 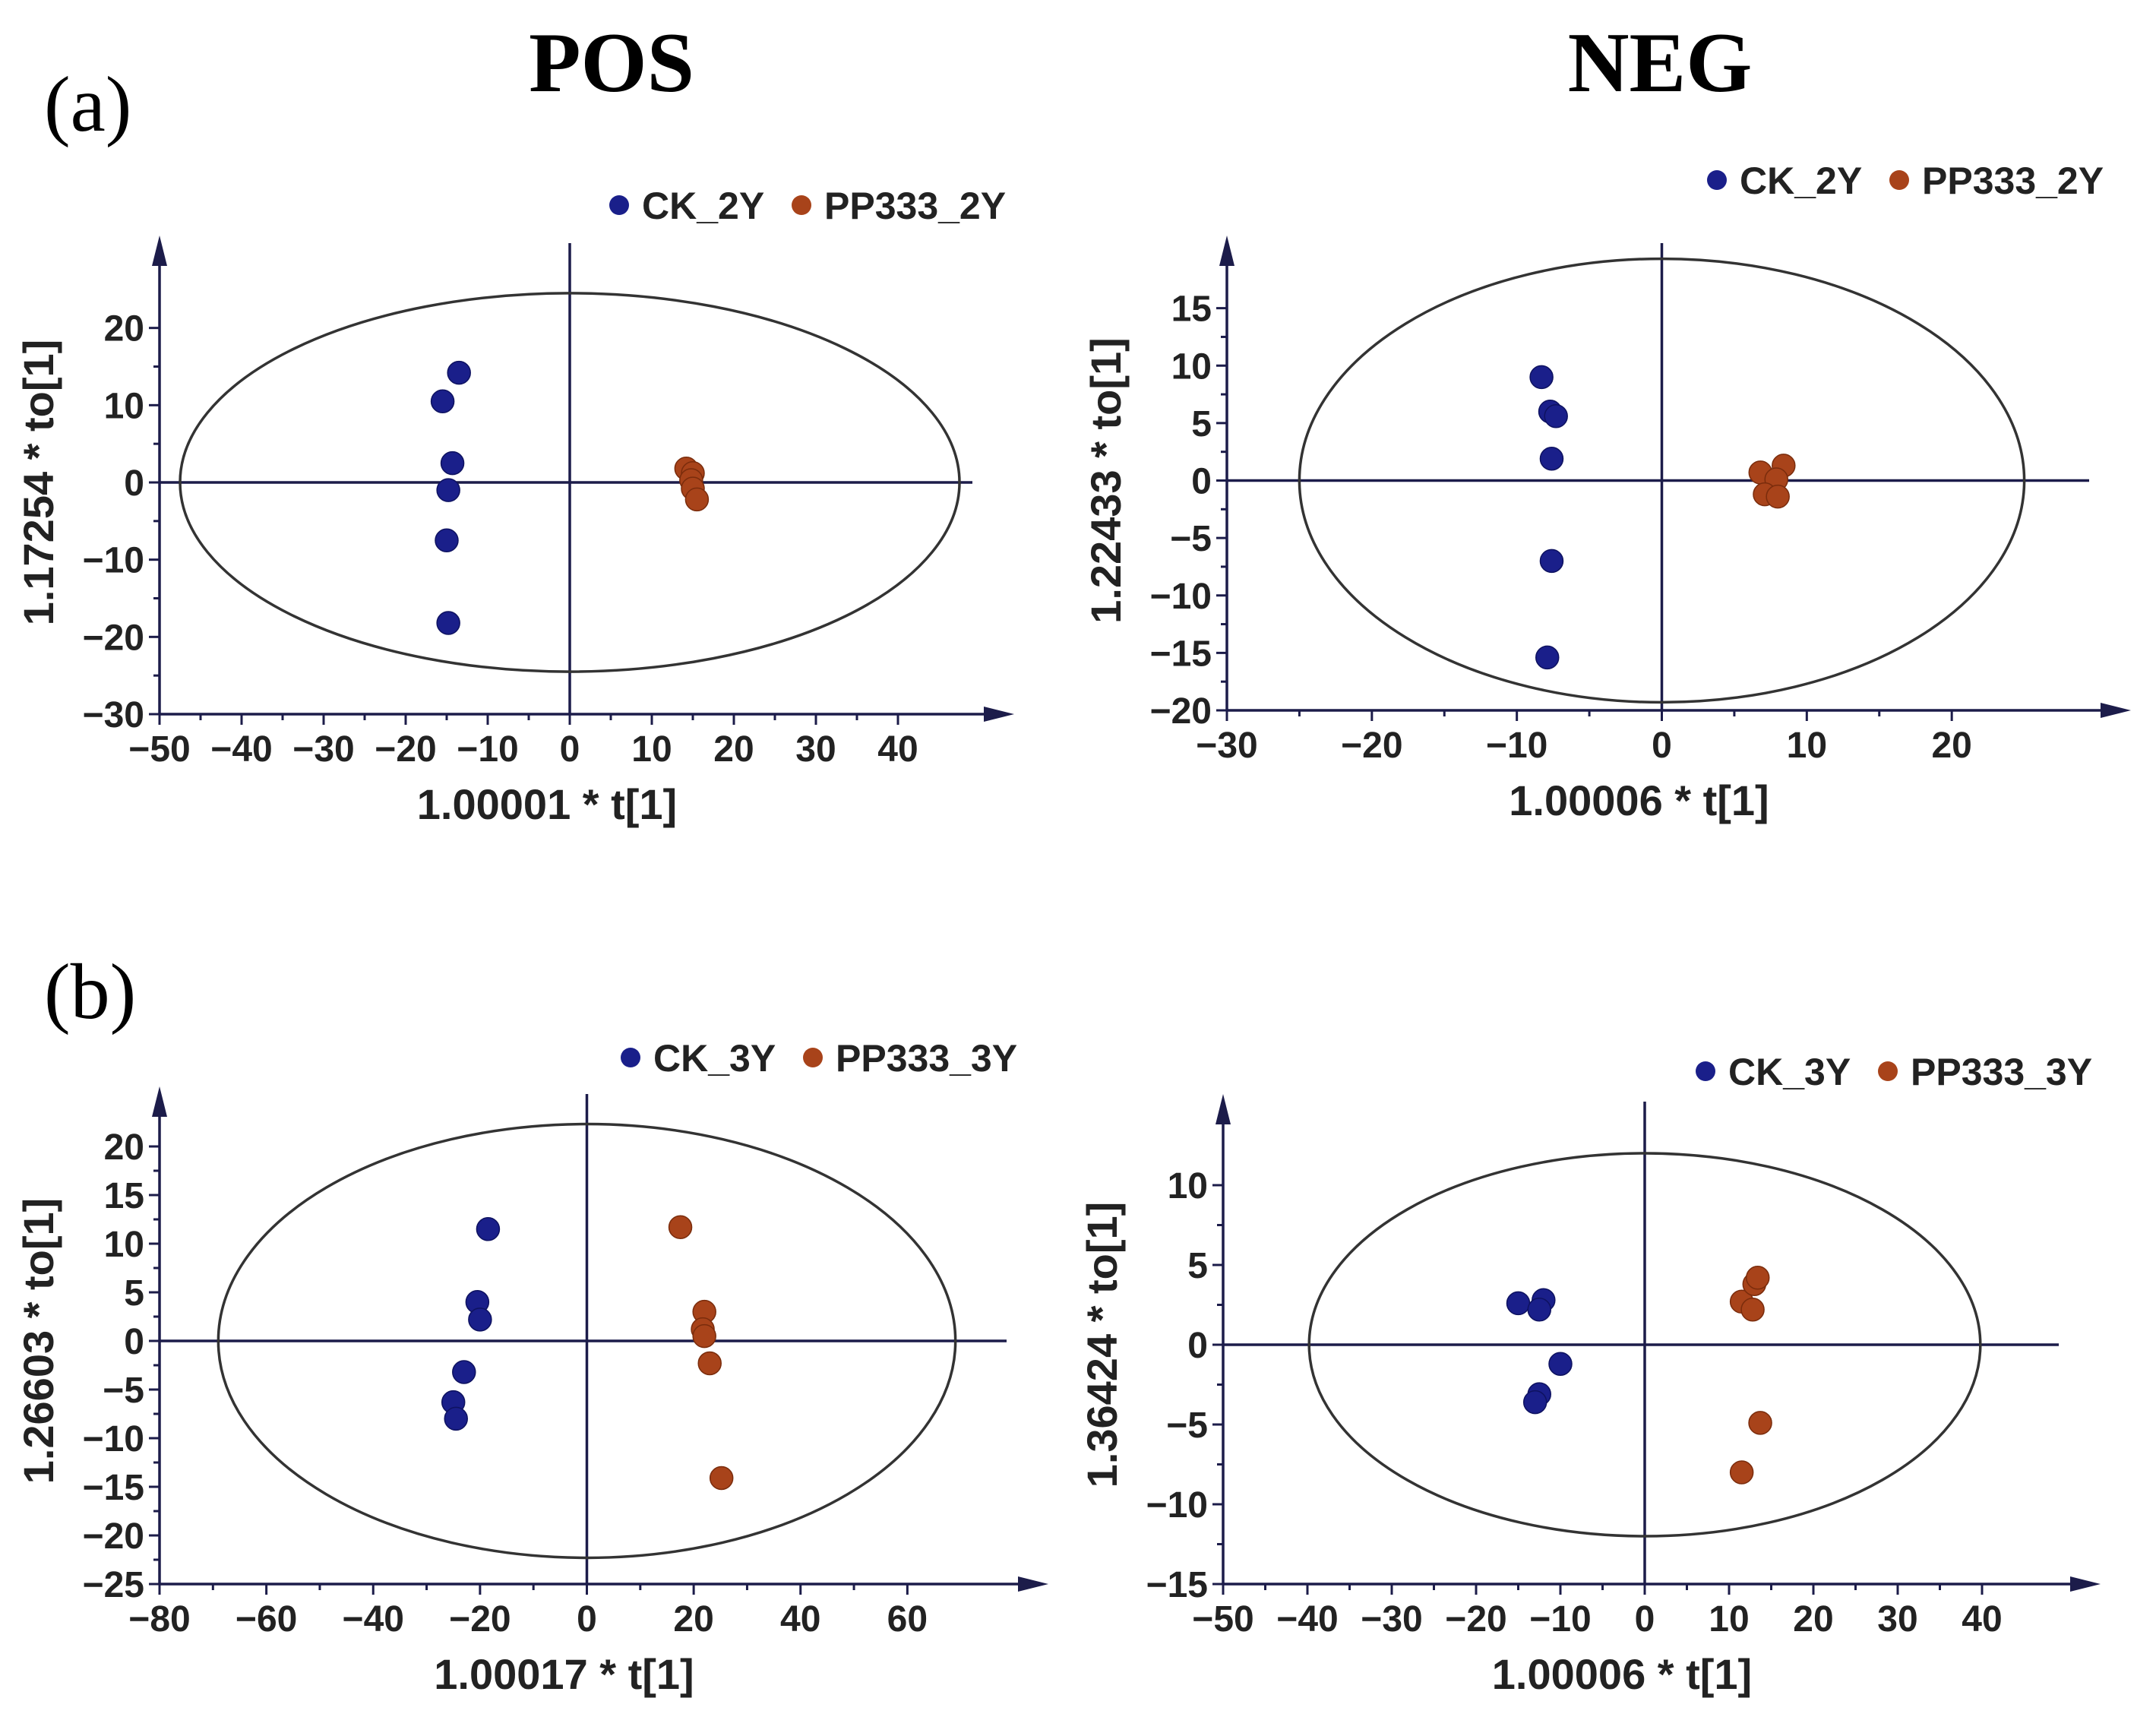 I want to click on x-axis-label: 1.00001 * t[1], so click(x=547, y=804).